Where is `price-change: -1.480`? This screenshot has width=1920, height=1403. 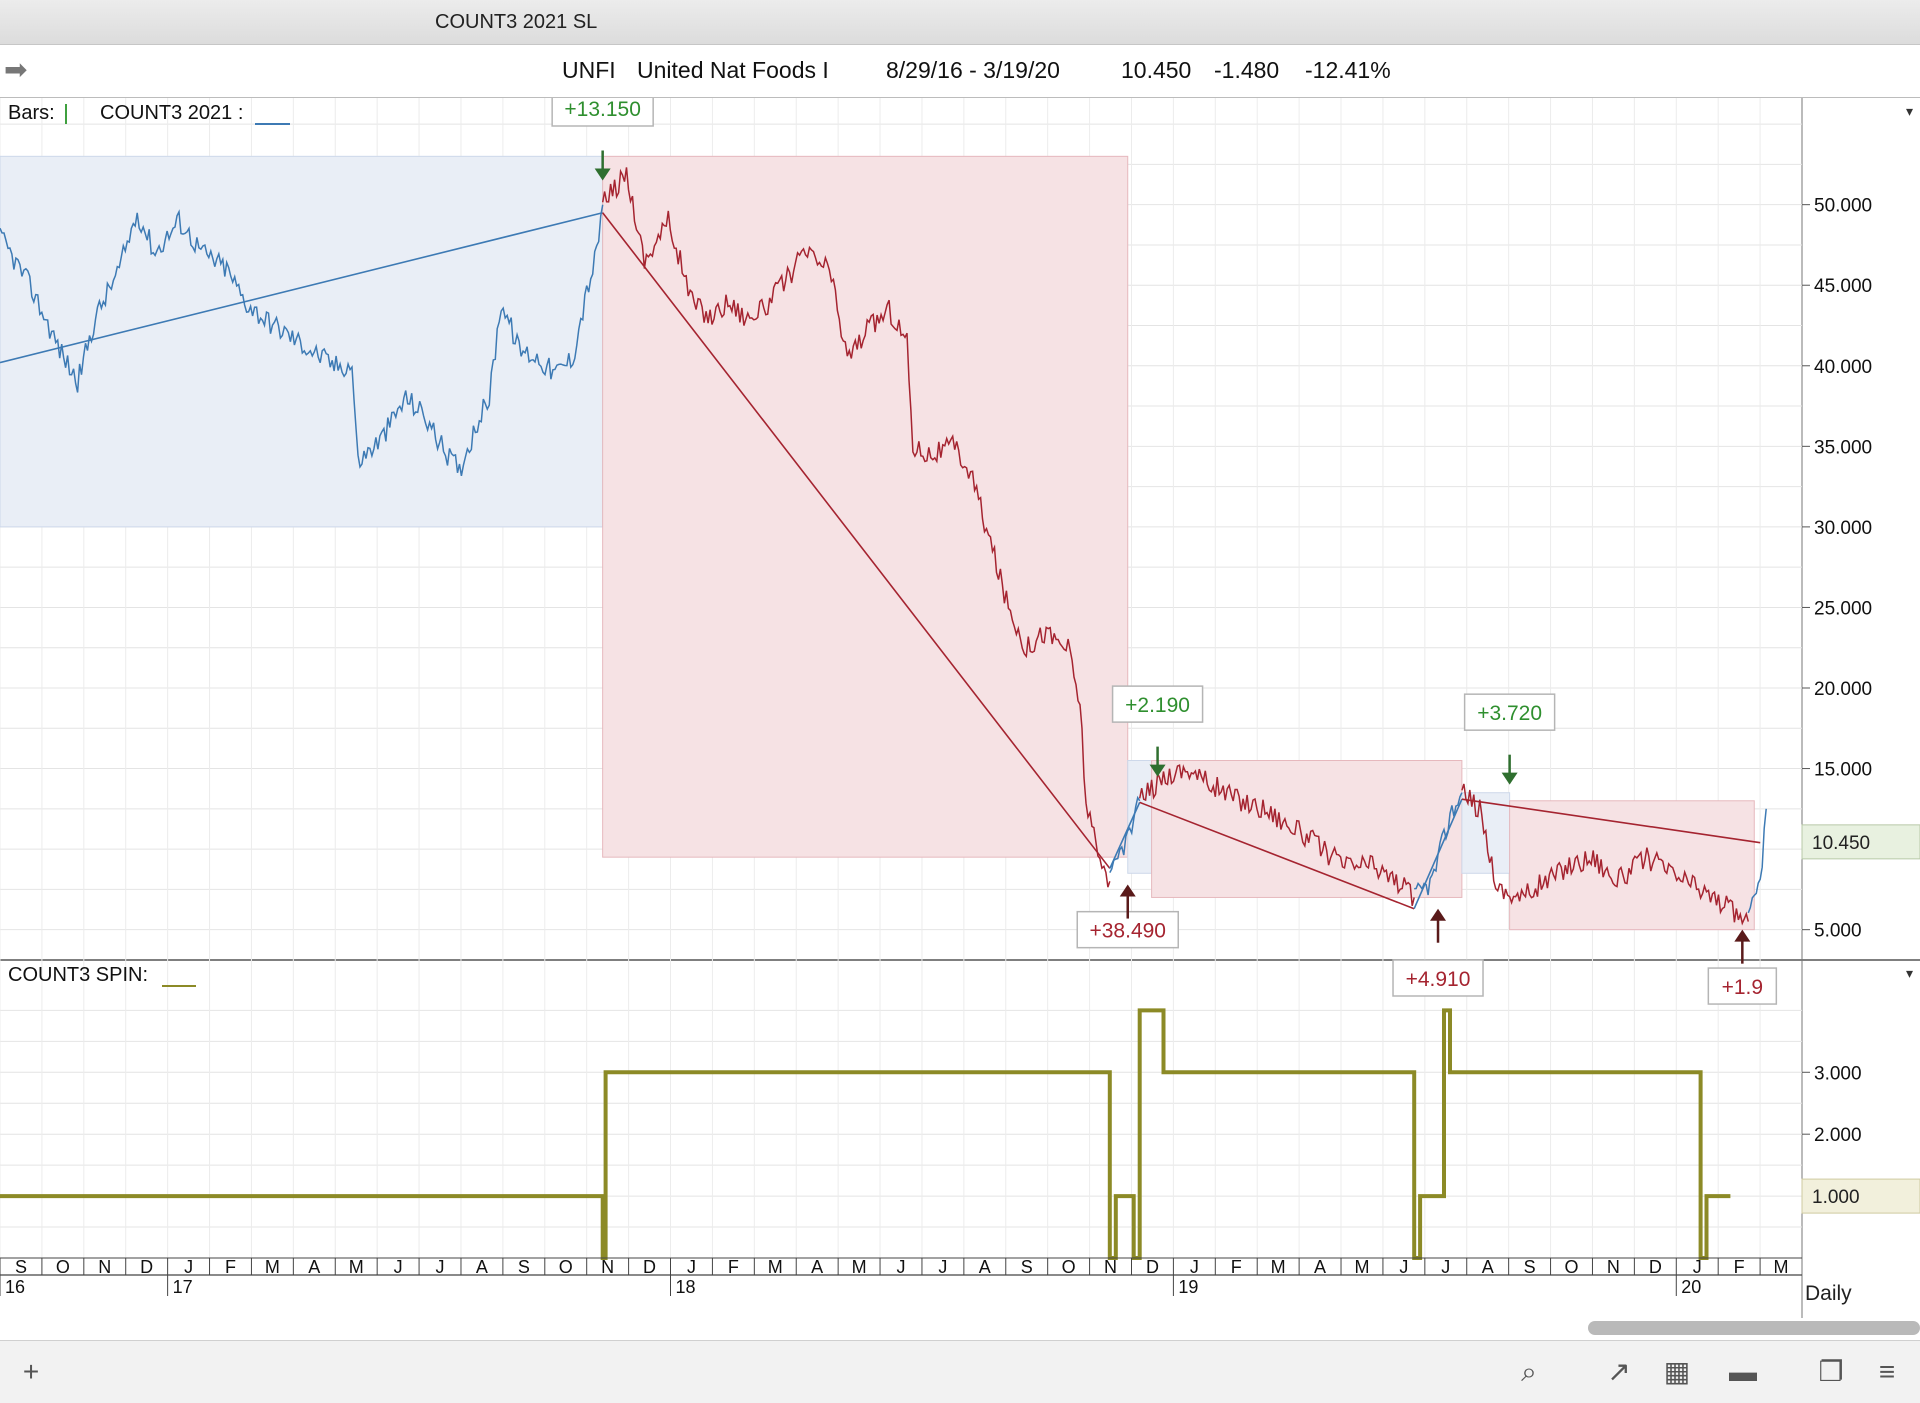 price-change: -1.480 is located at coordinates (1247, 70).